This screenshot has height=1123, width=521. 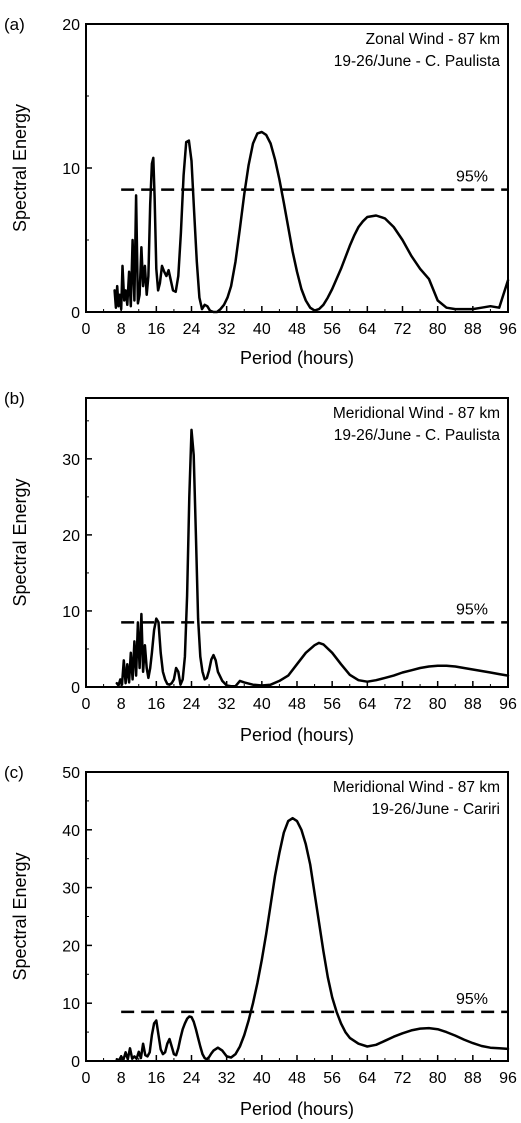 I want to click on panel-label: (c), so click(x=14, y=772).